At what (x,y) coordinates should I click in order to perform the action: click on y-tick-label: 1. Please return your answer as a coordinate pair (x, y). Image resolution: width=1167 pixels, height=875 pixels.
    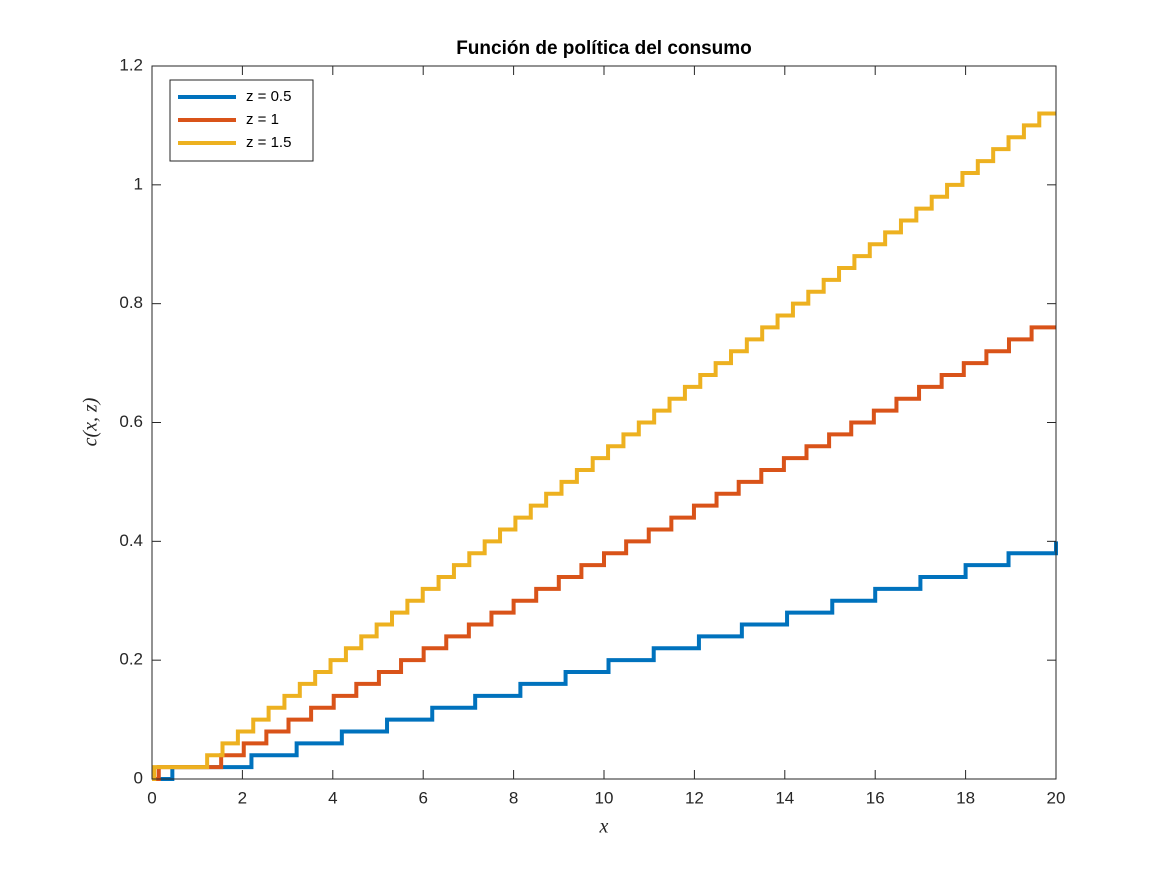
    Looking at the image, I should click on (138, 183).